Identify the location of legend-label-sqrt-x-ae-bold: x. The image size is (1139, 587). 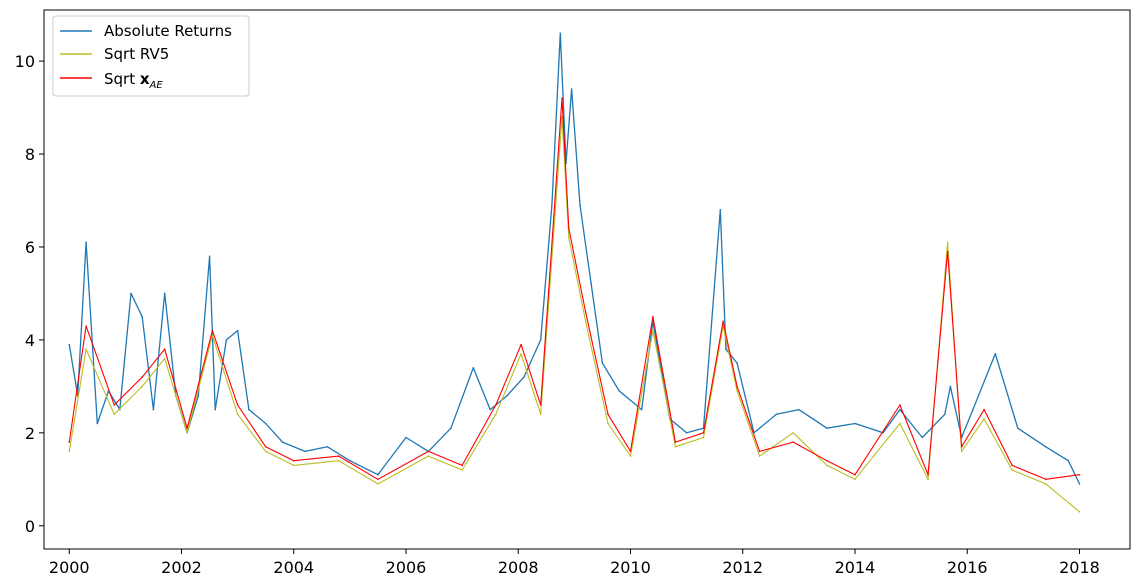
(145, 79).